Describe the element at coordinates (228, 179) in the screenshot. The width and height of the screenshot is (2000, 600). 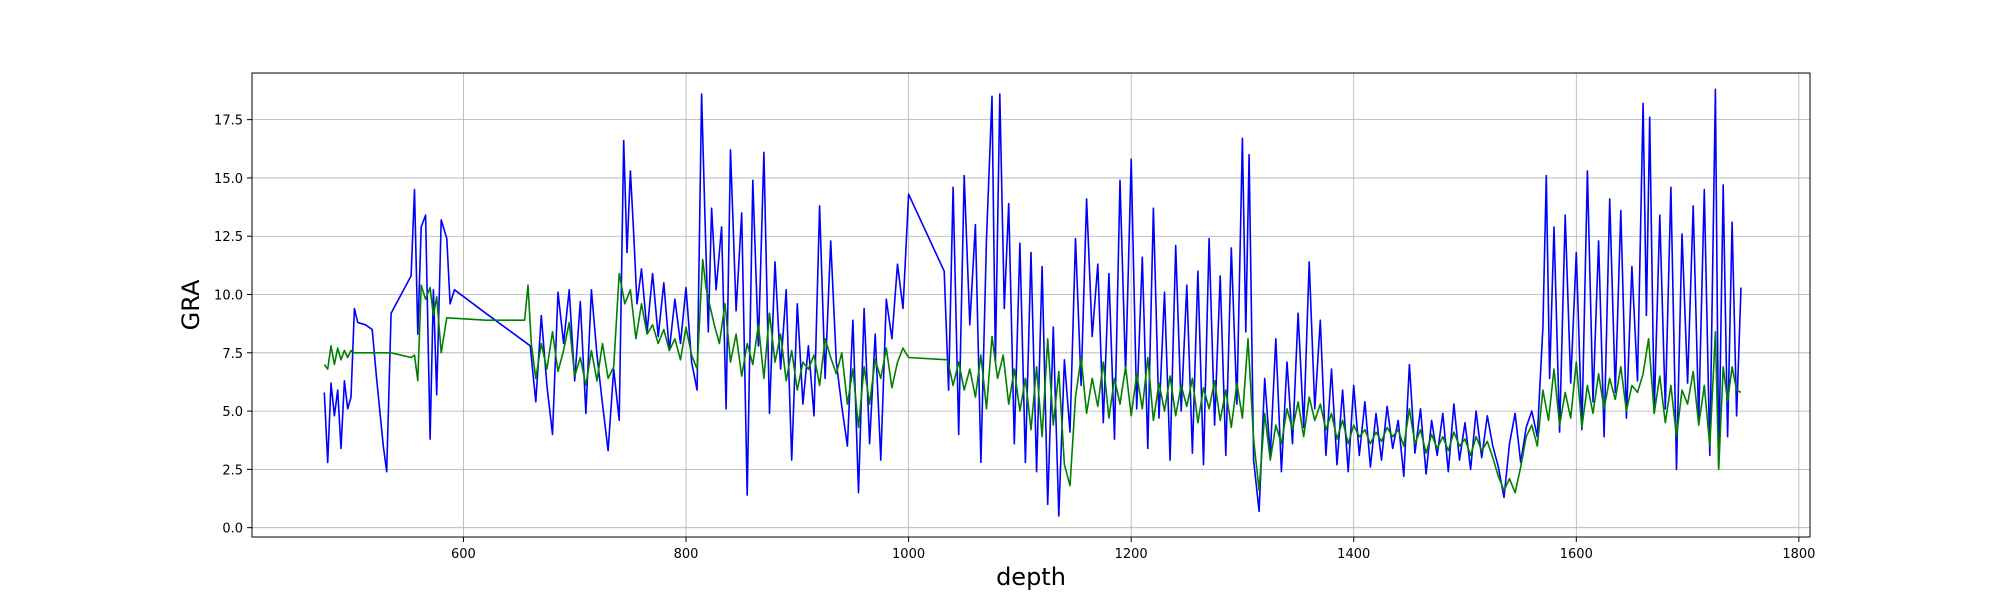
I see `y-tick-label: 15.0` at that location.